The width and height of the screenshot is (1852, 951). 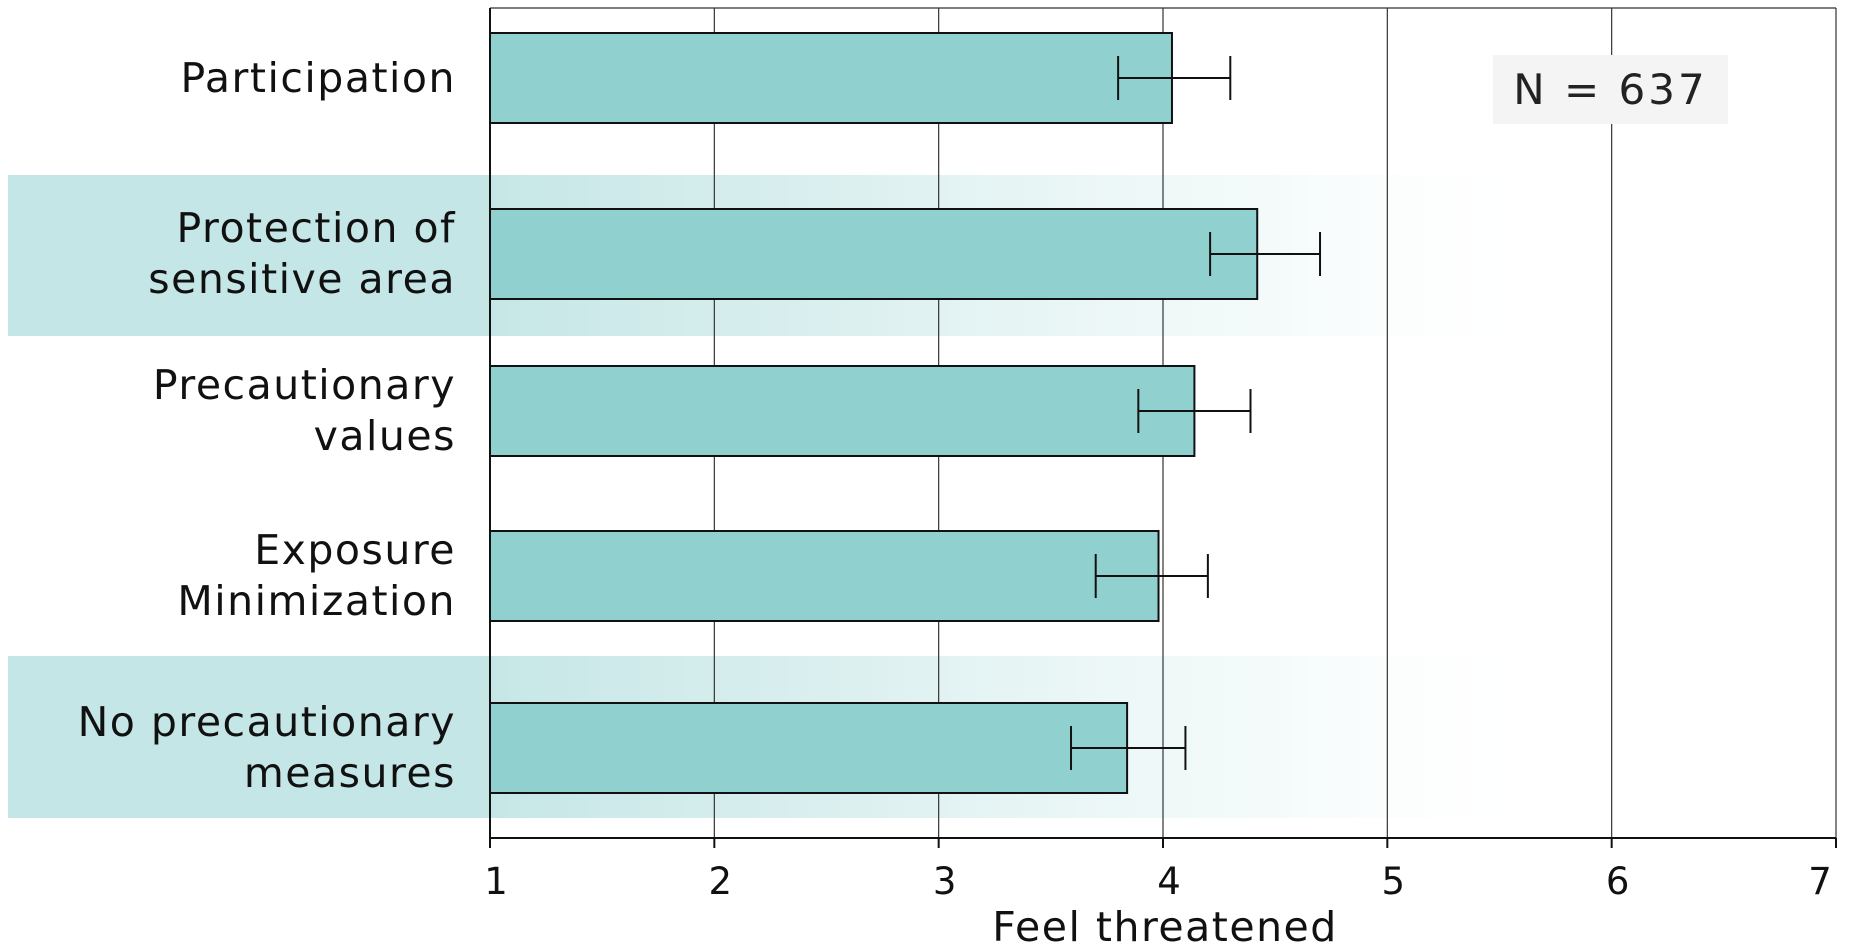 What do you see at coordinates (496, 881) in the screenshot?
I see `x-tick-label: 1` at bounding box center [496, 881].